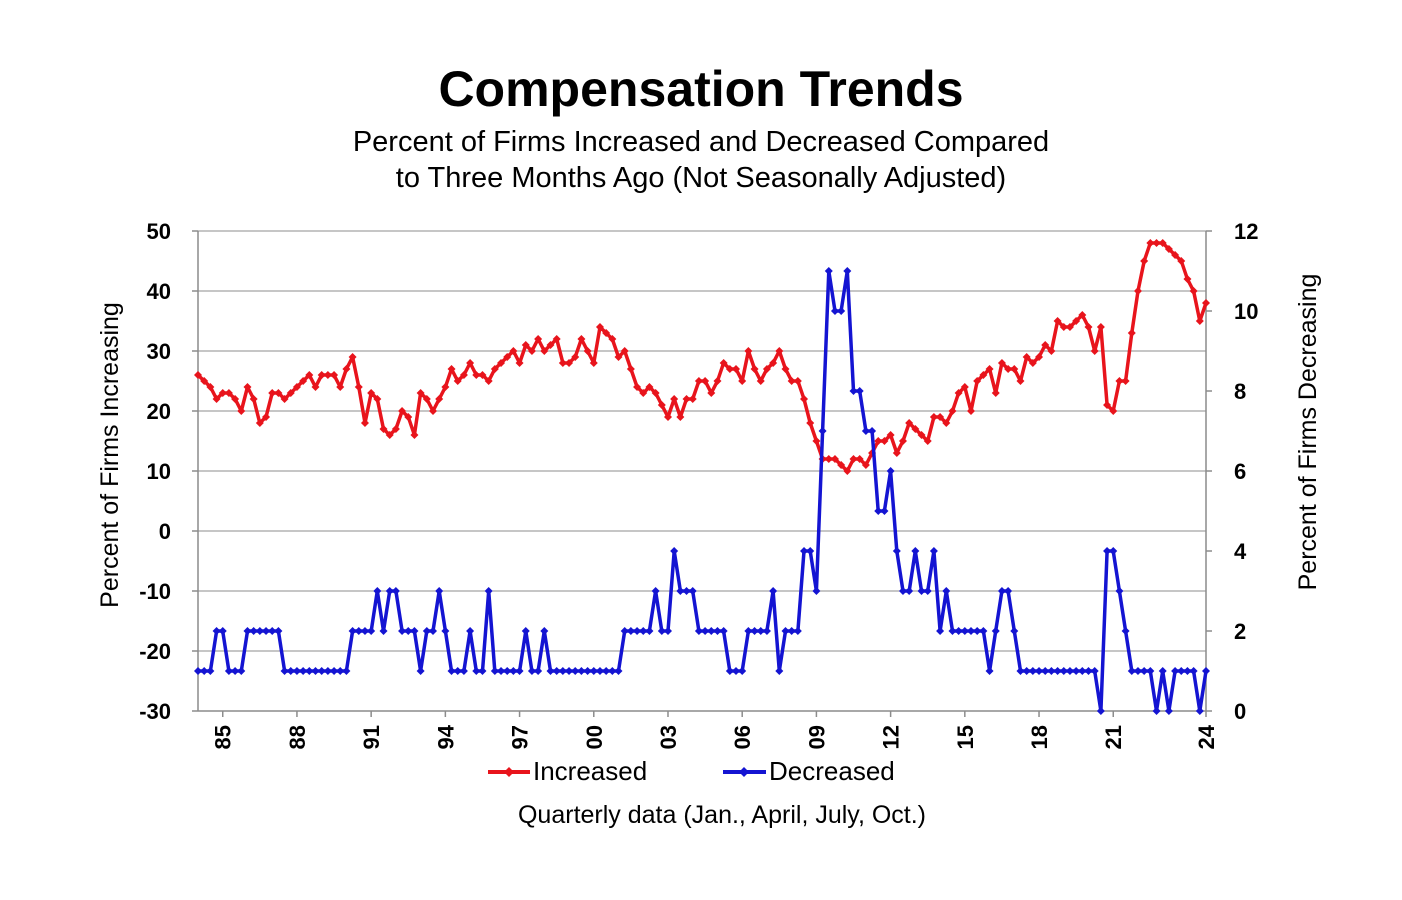 The height and width of the screenshot is (900, 1402). I want to click on x-tick-label: 18, so click(1039, 737).